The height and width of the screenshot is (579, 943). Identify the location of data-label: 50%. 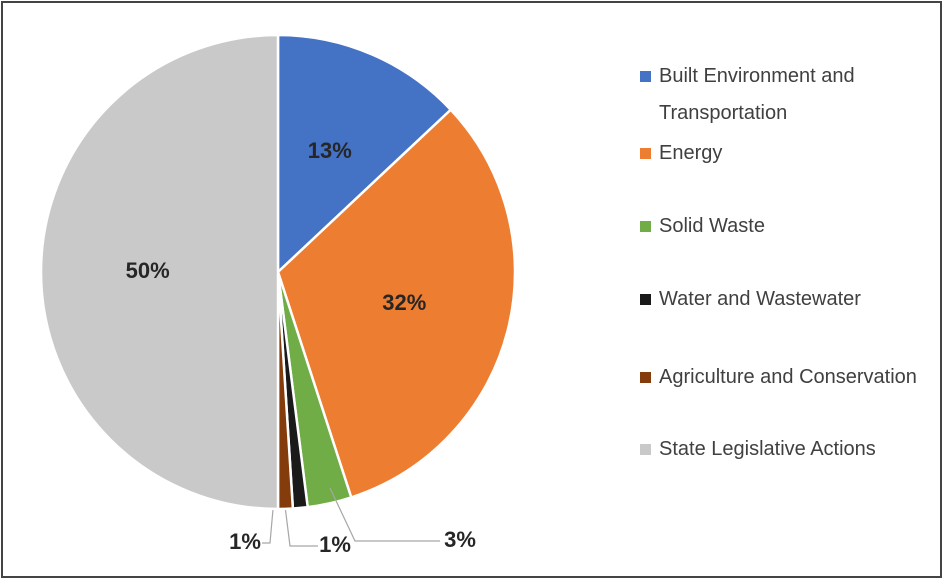
(148, 270).